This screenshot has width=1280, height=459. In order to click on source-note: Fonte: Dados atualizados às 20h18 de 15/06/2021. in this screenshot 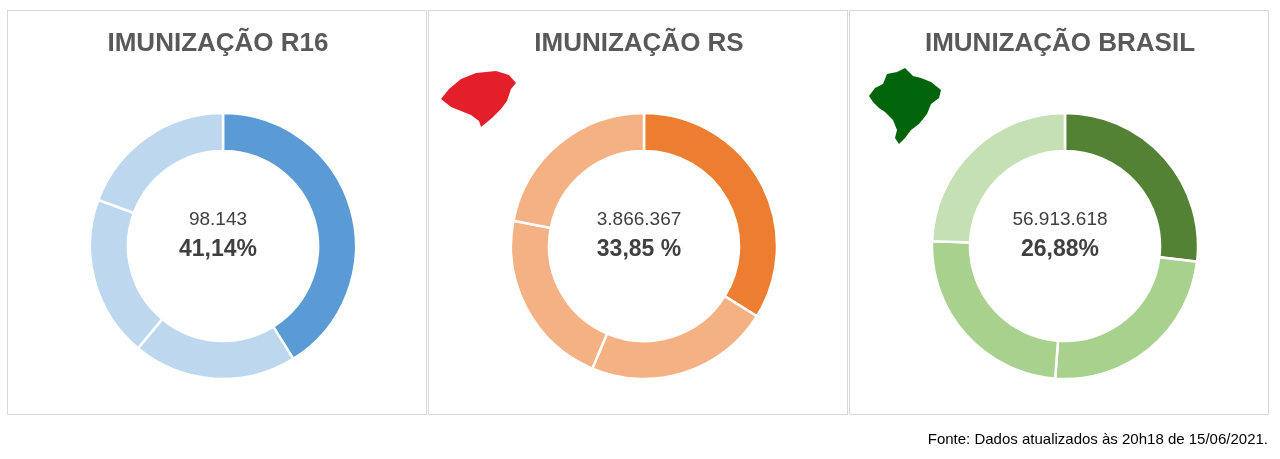, I will do `click(1097, 438)`.